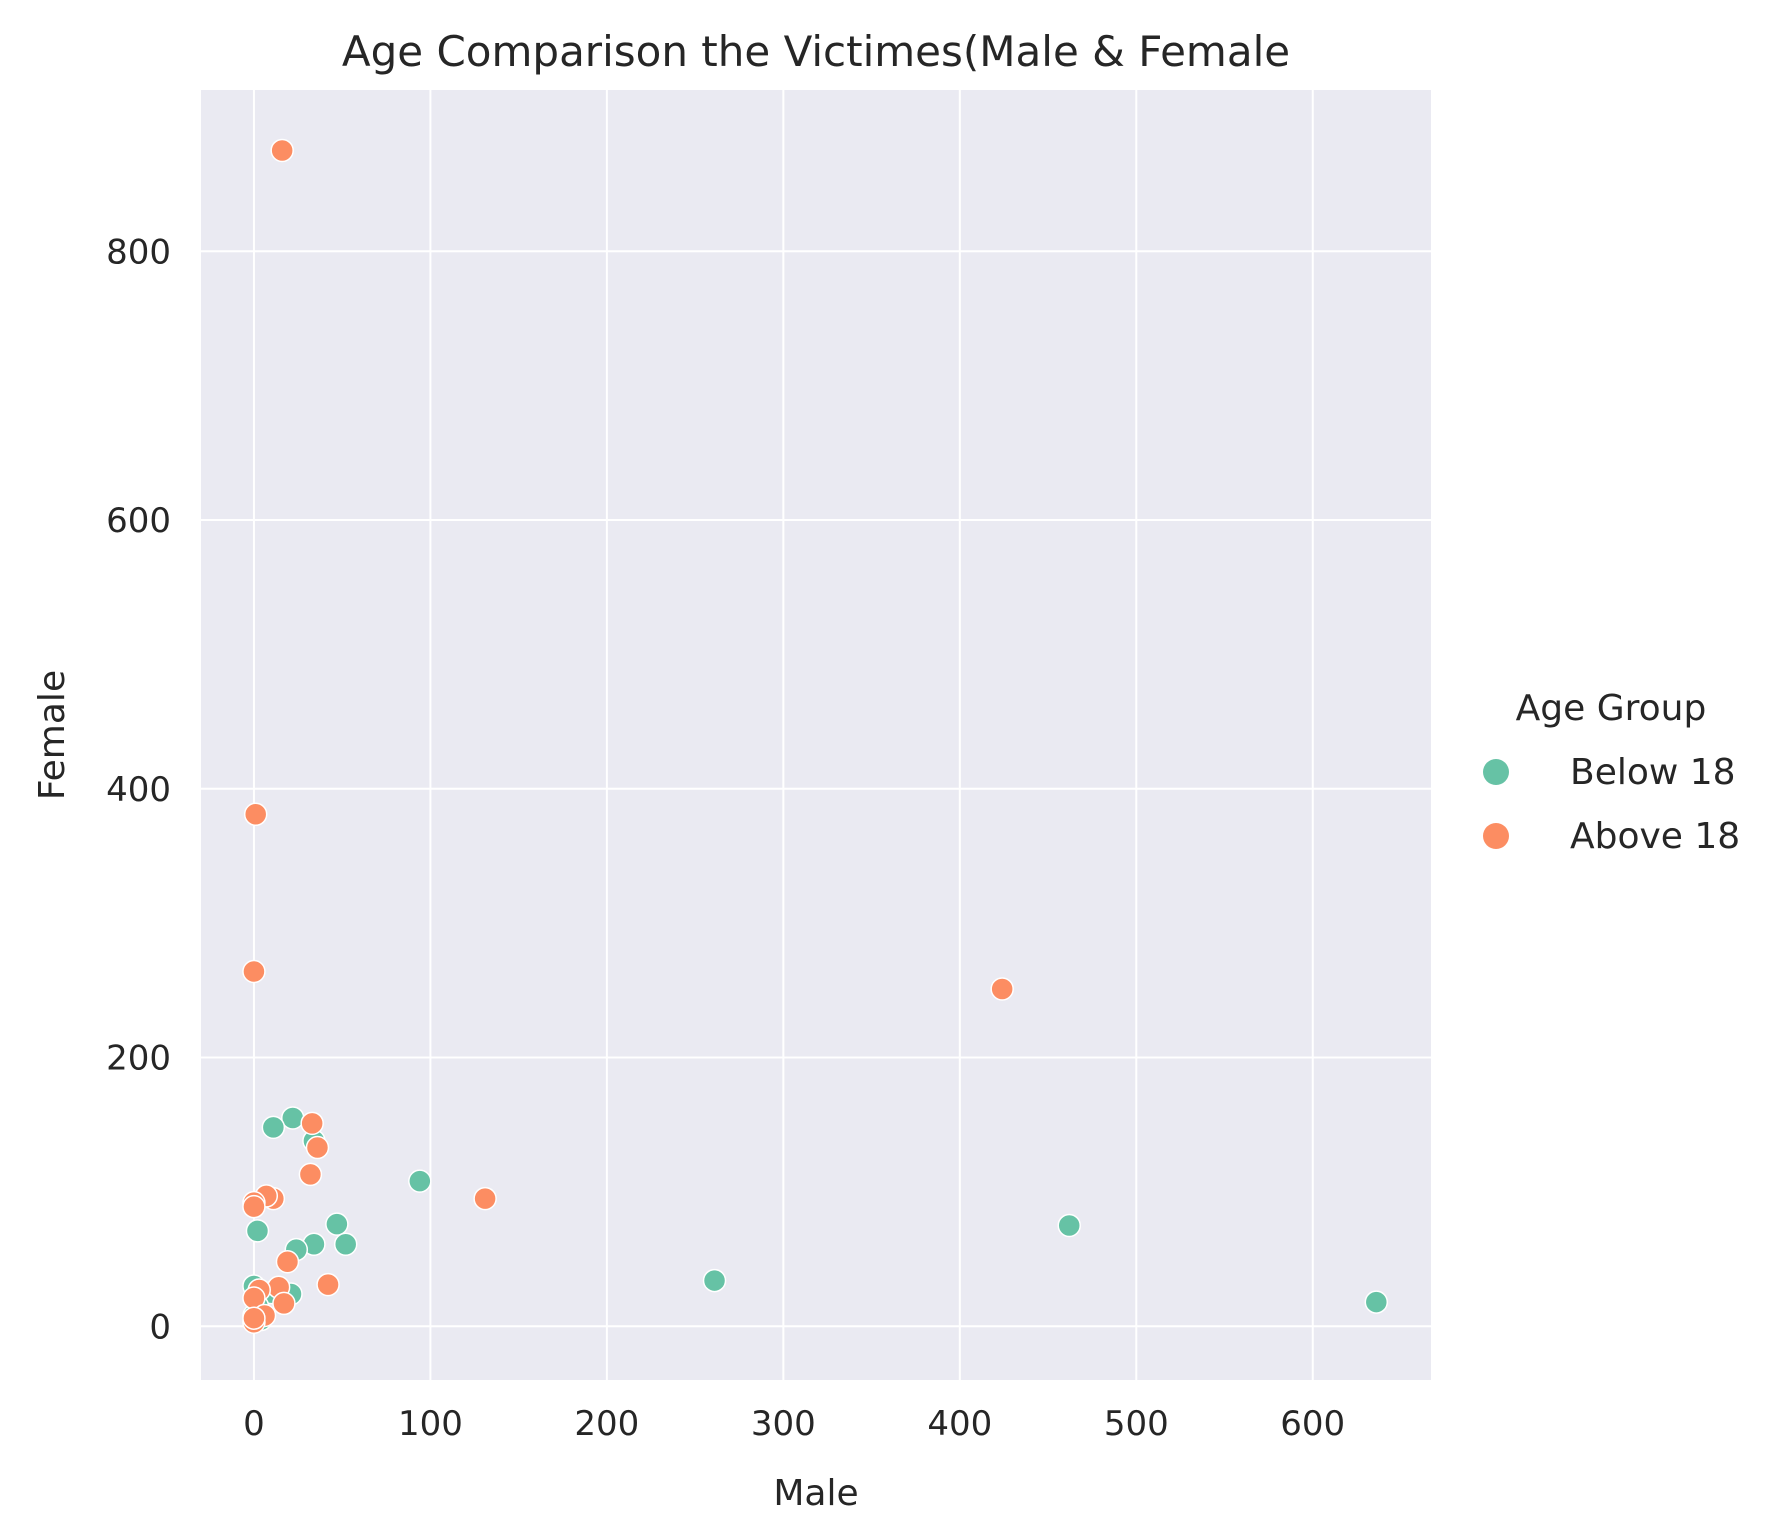 The height and width of the screenshot is (1533, 1792). What do you see at coordinates (606, 1424) in the screenshot?
I see `x-tick-label: 200` at bounding box center [606, 1424].